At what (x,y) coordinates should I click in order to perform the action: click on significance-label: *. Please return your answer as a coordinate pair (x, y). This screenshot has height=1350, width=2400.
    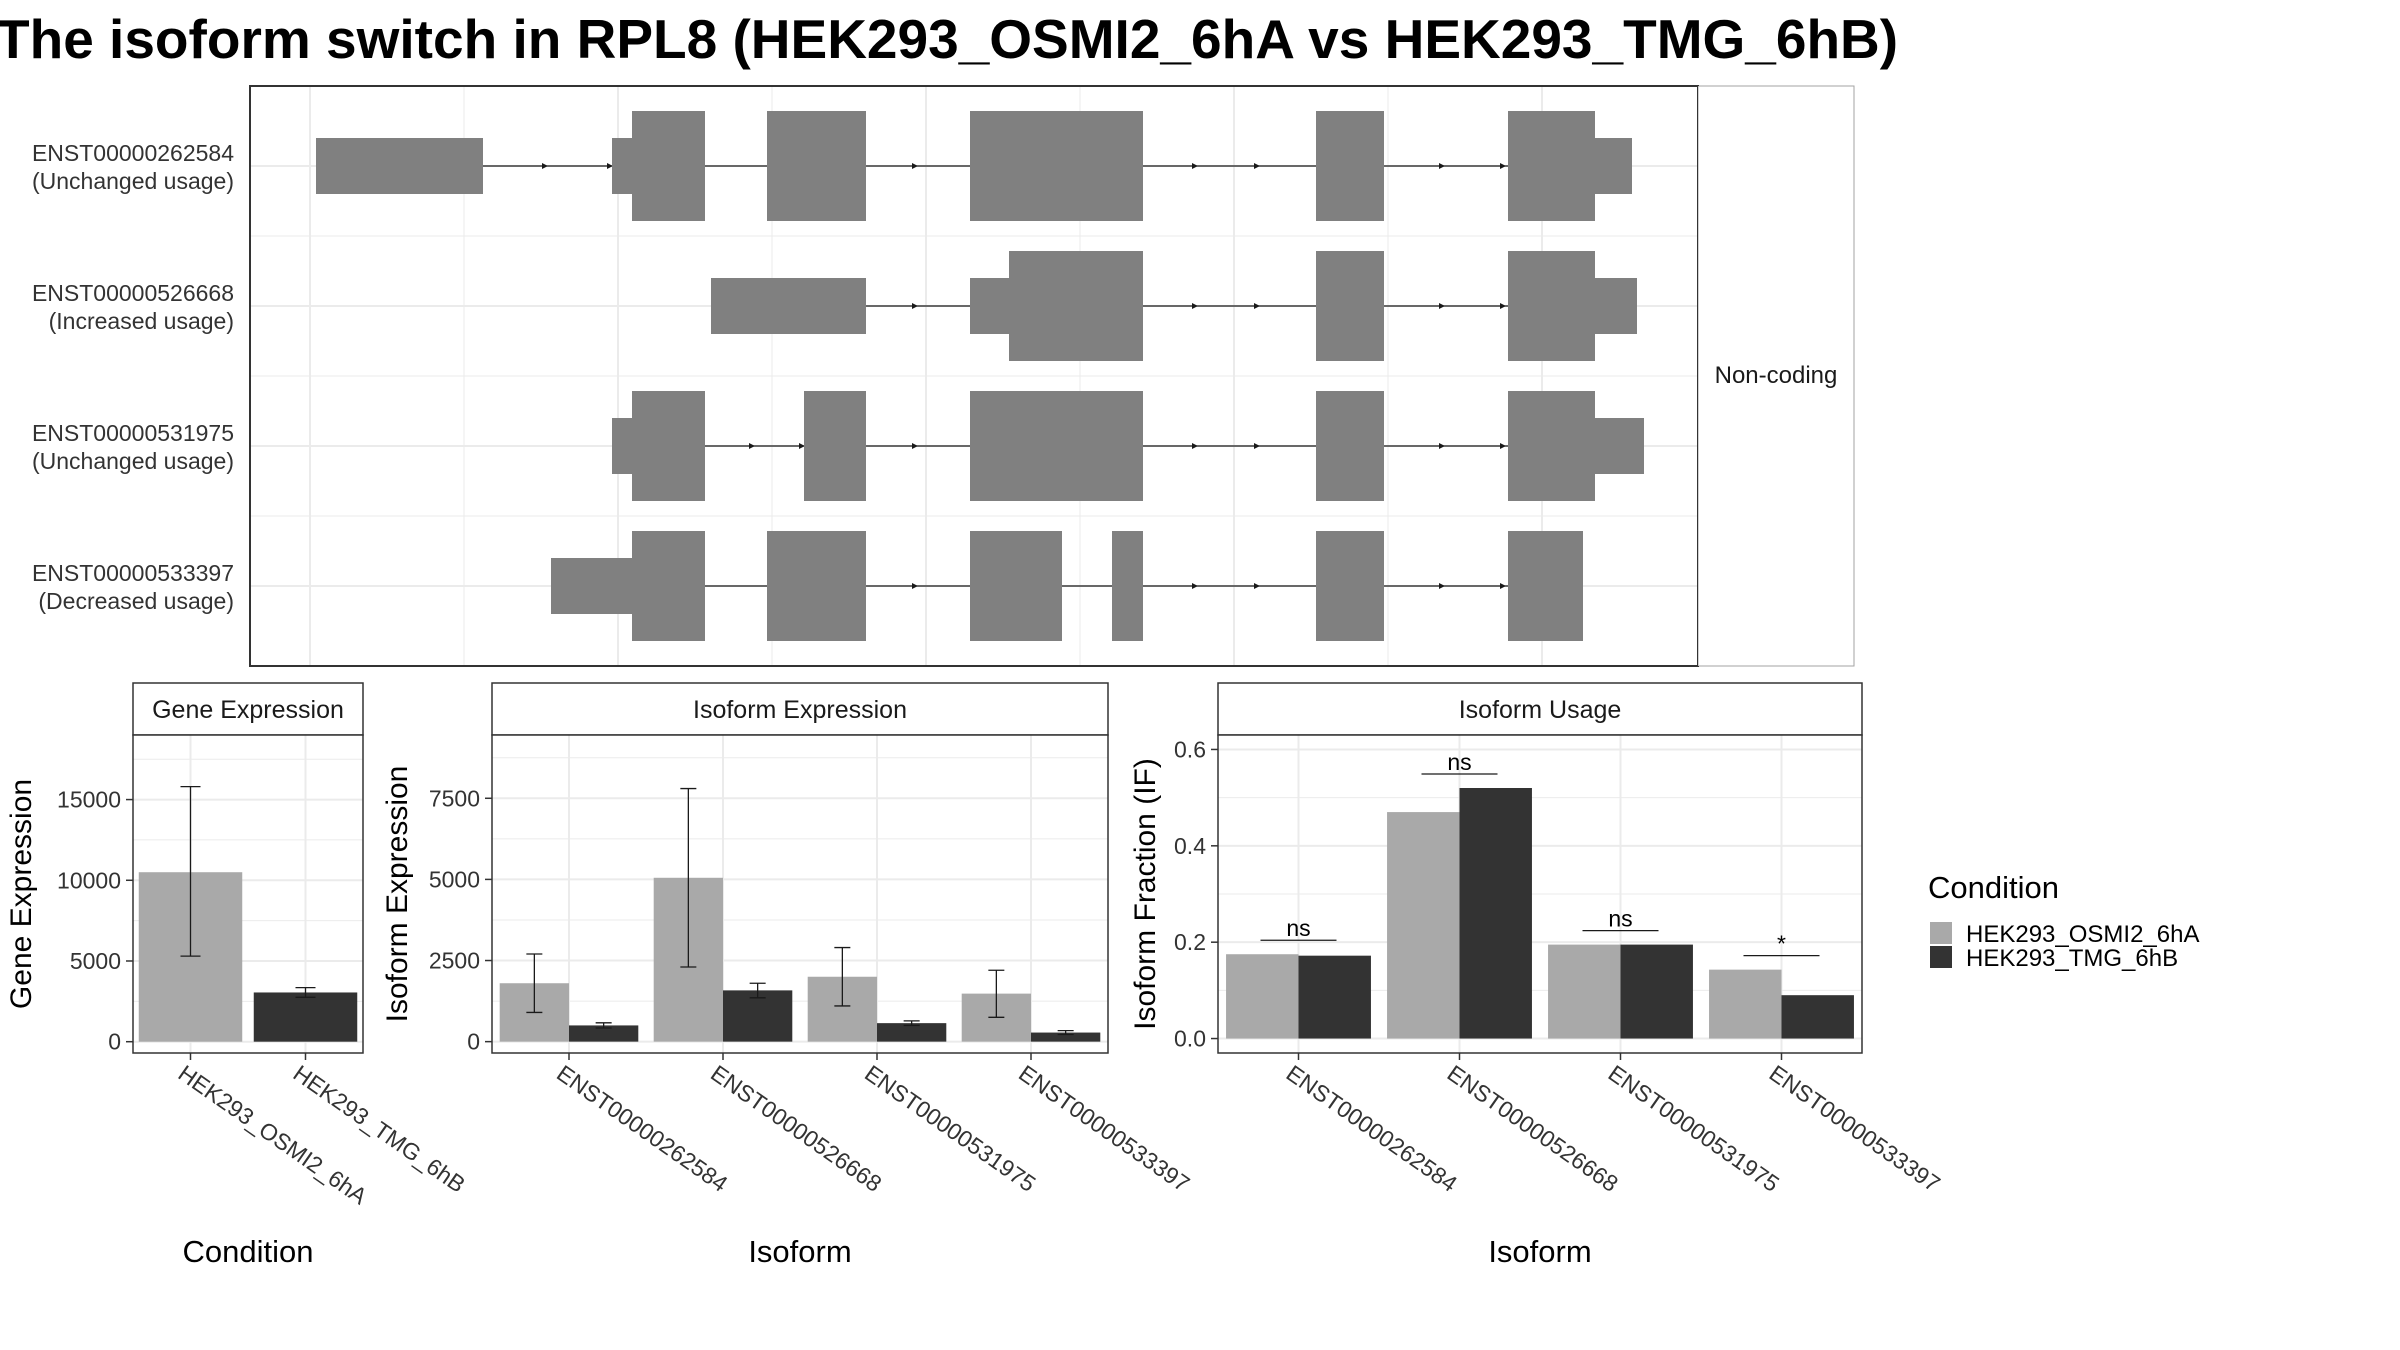
    Looking at the image, I should click on (1781, 944).